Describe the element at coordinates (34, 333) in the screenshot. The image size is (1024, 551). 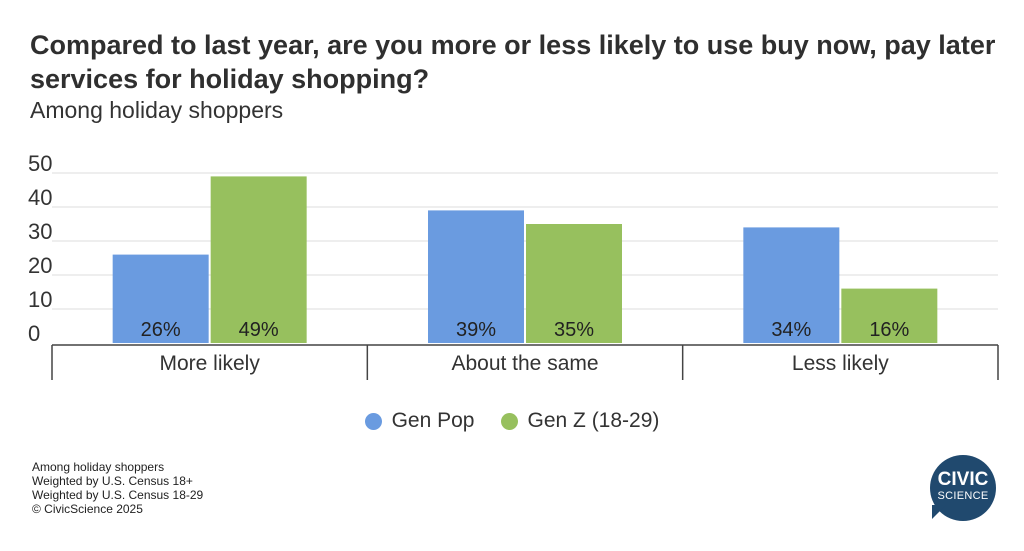
I see `y-tick-label-0: 0` at that location.